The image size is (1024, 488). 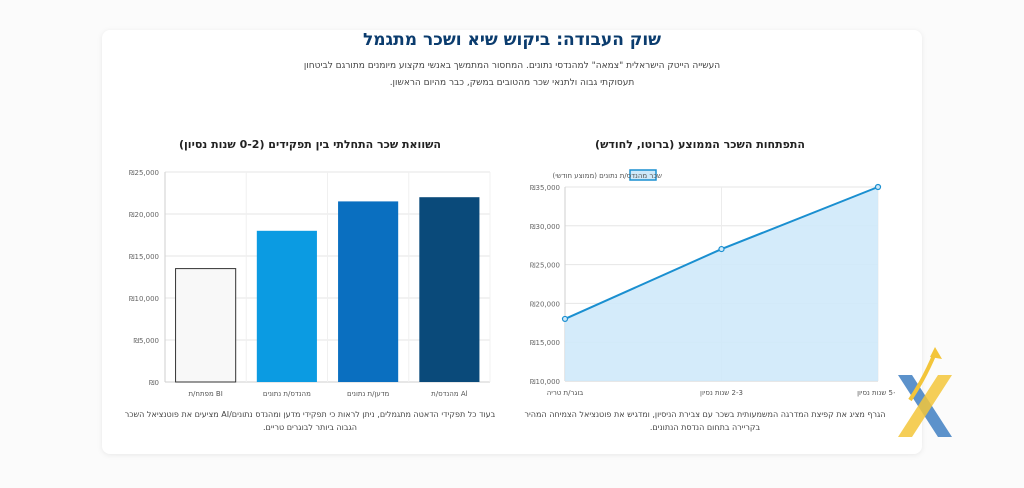 I want to click on line-chart-title: התפתחות השכר הממוצע (ברוטו, לחודש), so click(x=700, y=144).